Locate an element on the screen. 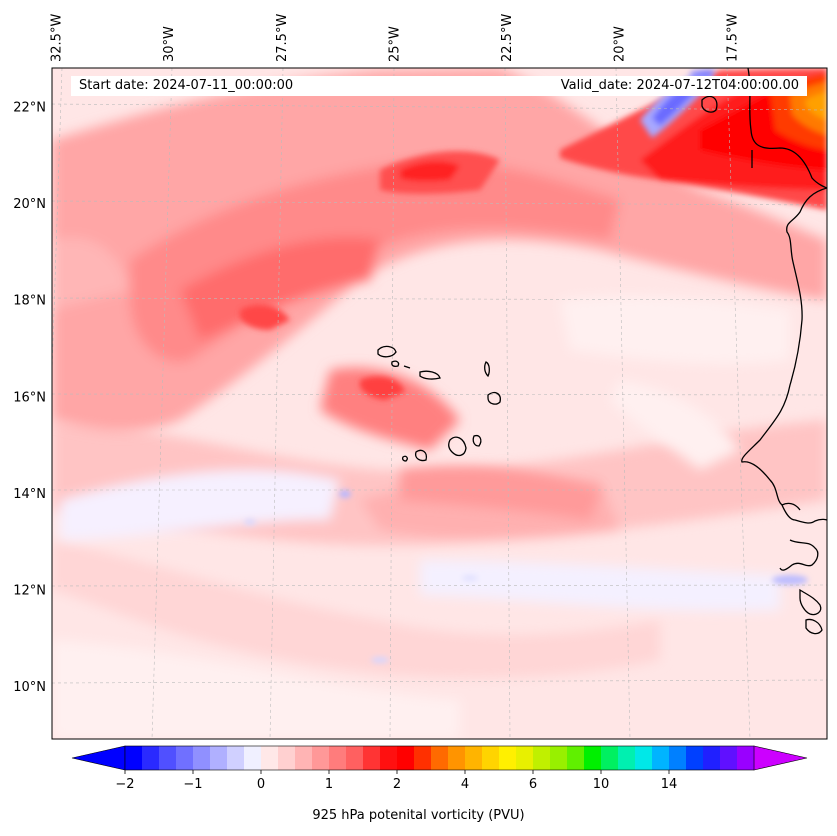  lat-label: 10°N is located at coordinates (29, 687).